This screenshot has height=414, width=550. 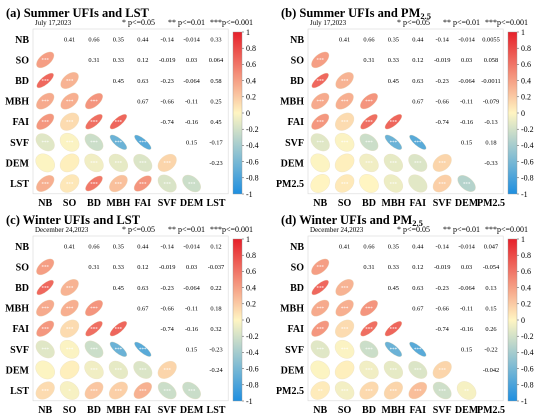 I want to click on panel-subtitle-subscript: 2.5, so click(x=417, y=223).